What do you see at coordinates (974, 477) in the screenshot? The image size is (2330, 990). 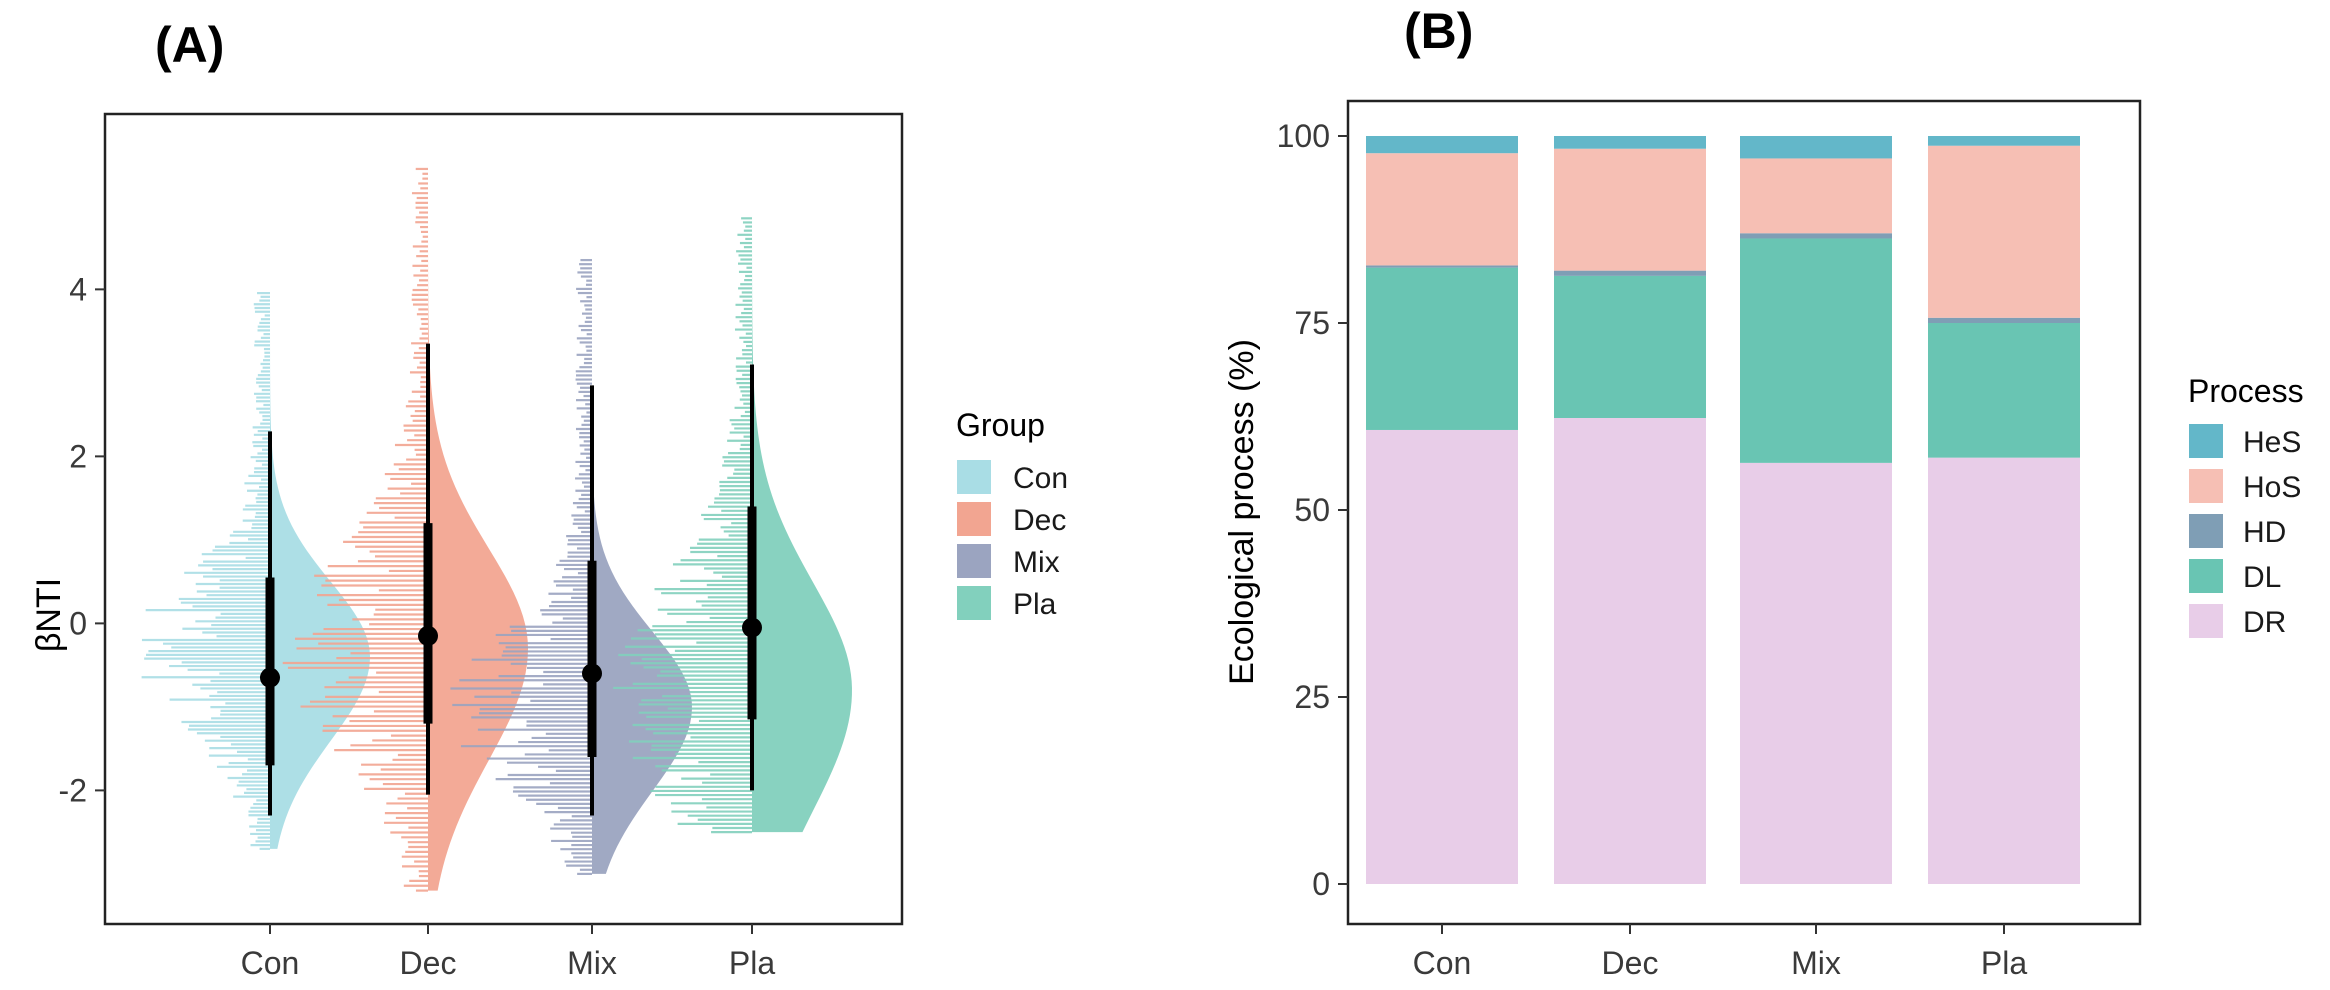 I see `legend-swatch-con` at bounding box center [974, 477].